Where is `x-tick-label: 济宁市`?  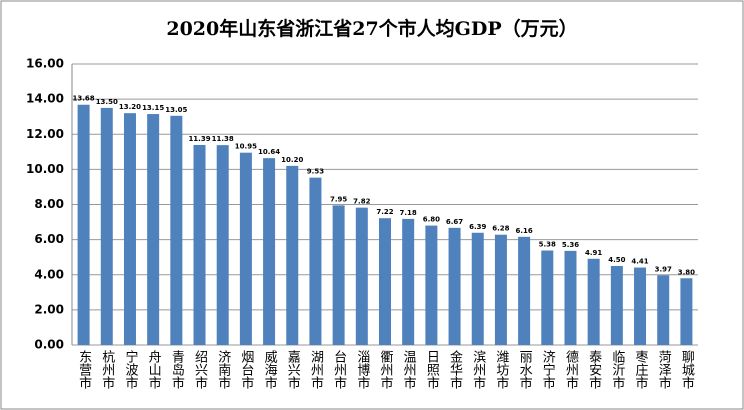 x-tick-label: 济宁市 is located at coordinates (548, 369).